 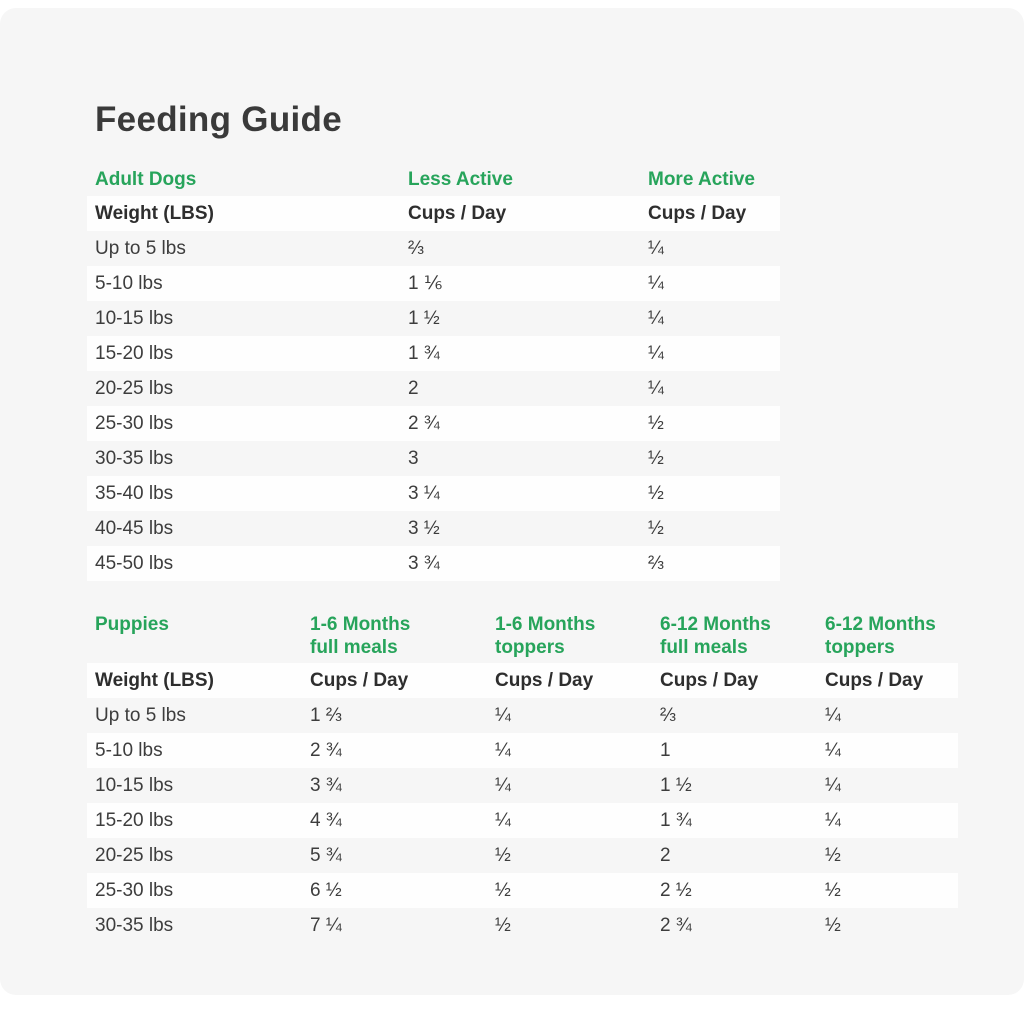 I want to click on less-active-cell: 3 ¾, so click(x=424, y=563).